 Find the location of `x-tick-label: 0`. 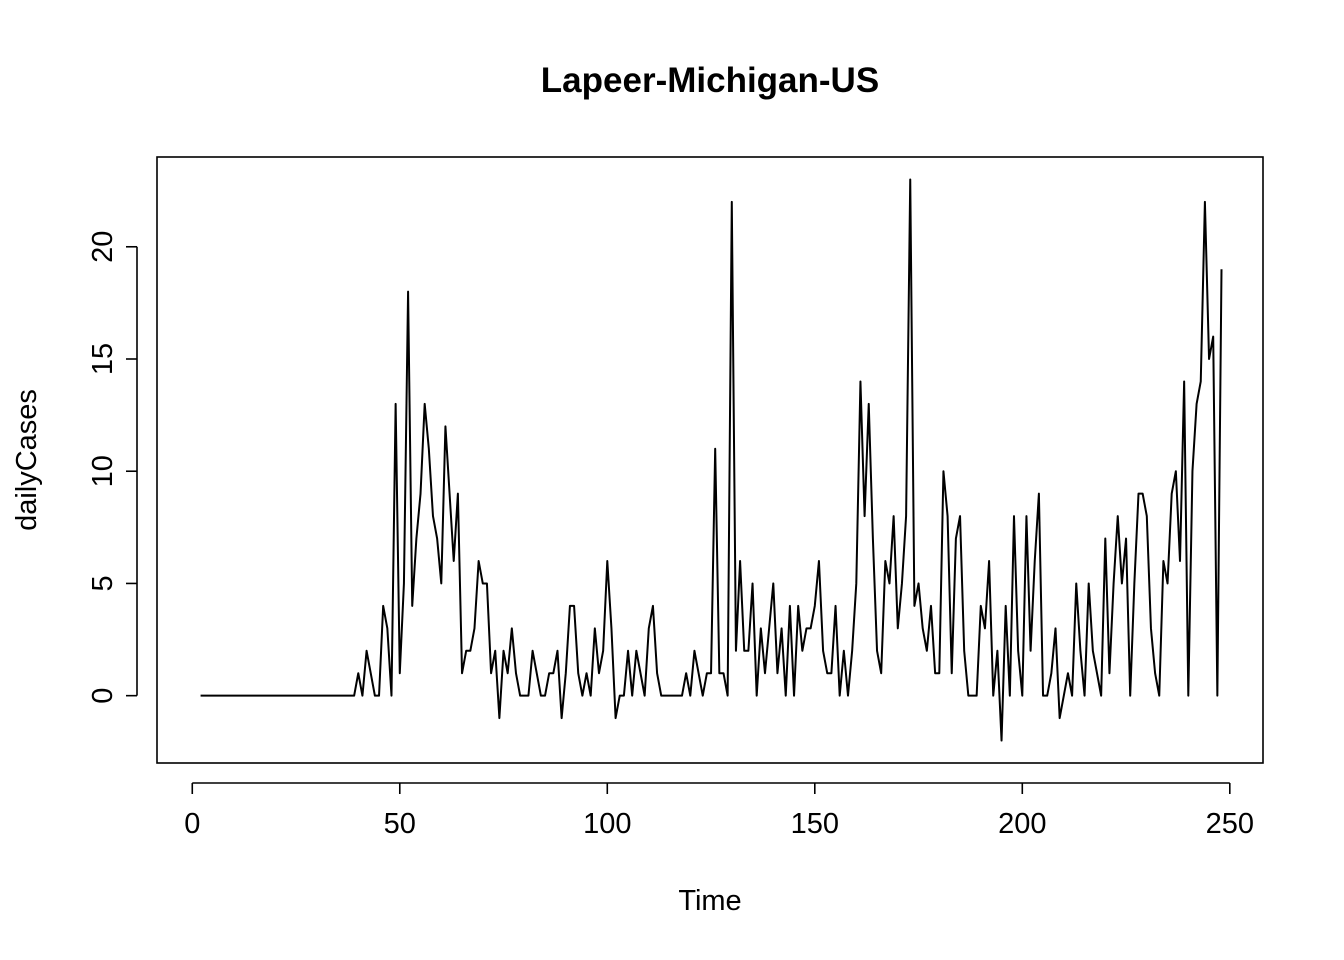

x-tick-label: 0 is located at coordinates (192, 824).